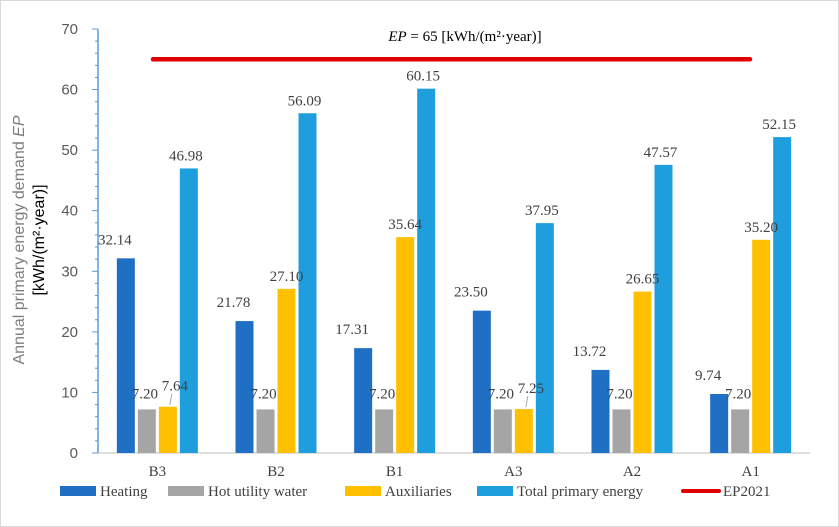 Image resolution: width=839 pixels, height=527 pixels. Describe the element at coordinates (531, 389) in the screenshot. I see `data-label: 7.25` at that location.